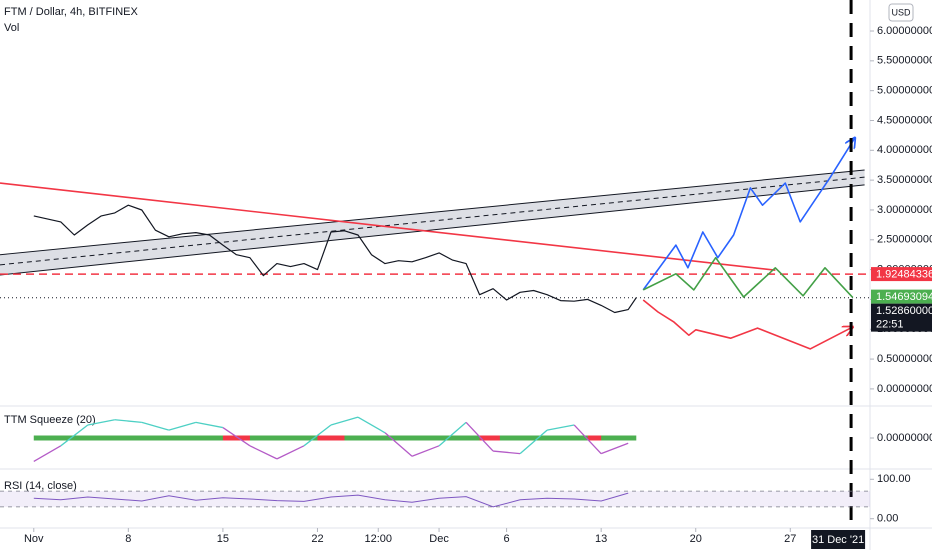 The width and height of the screenshot is (932, 550). What do you see at coordinates (904, 150) in the screenshot?
I see `y-tick-label: 4.00000000` at bounding box center [904, 150].